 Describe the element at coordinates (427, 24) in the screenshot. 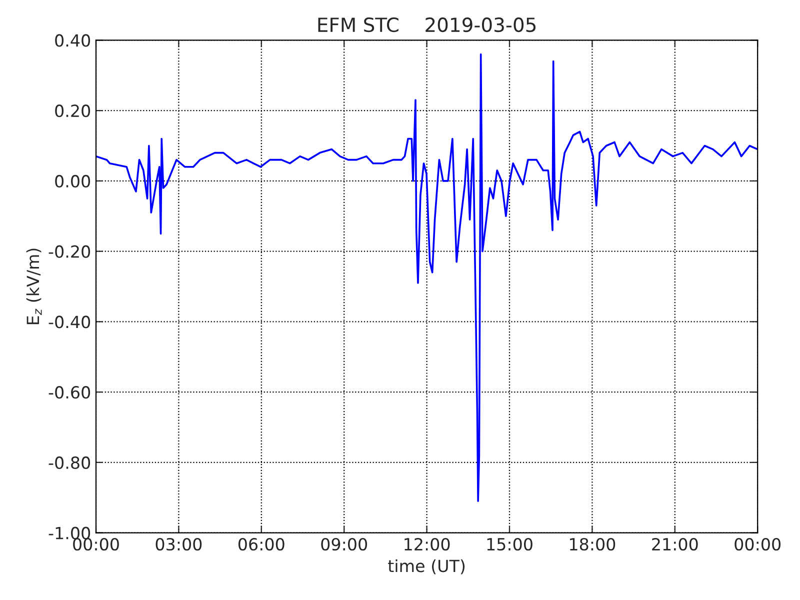

I see `chart-title: EFM STC 2019-03-05` at that location.